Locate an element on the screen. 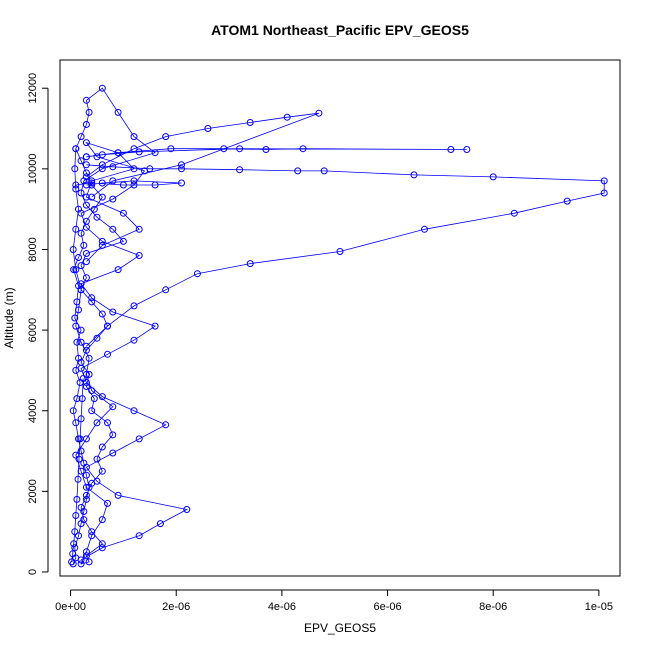 The image size is (650, 650). y-tick-label: 4000 is located at coordinates (33, 410).